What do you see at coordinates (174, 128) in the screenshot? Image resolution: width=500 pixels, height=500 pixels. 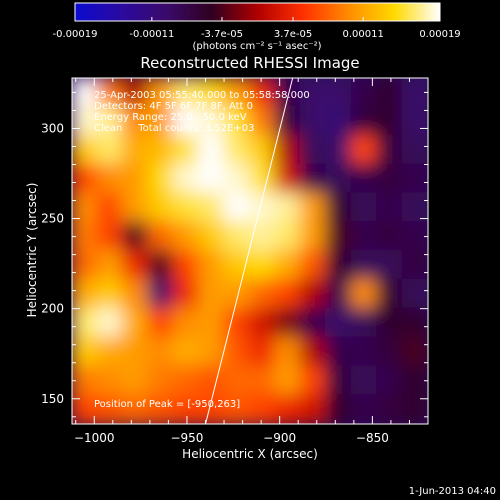 I see `info-clean-counts: Clean Total counts: 3.52E+03` at bounding box center [174, 128].